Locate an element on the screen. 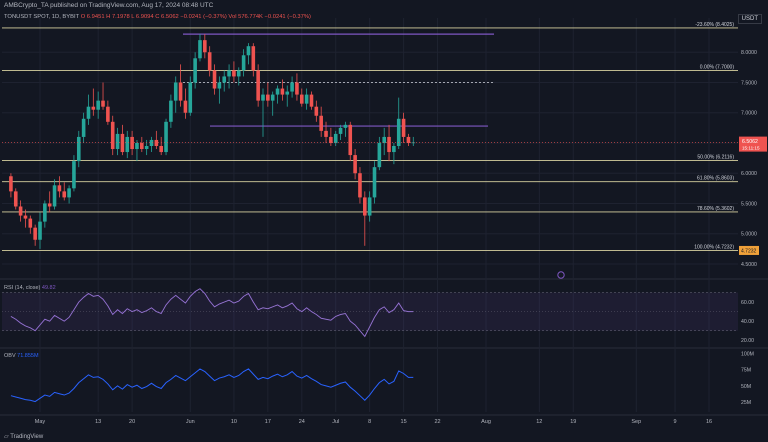 The height and width of the screenshot is (442, 768). x-tick-label: 10 is located at coordinates (234, 422).